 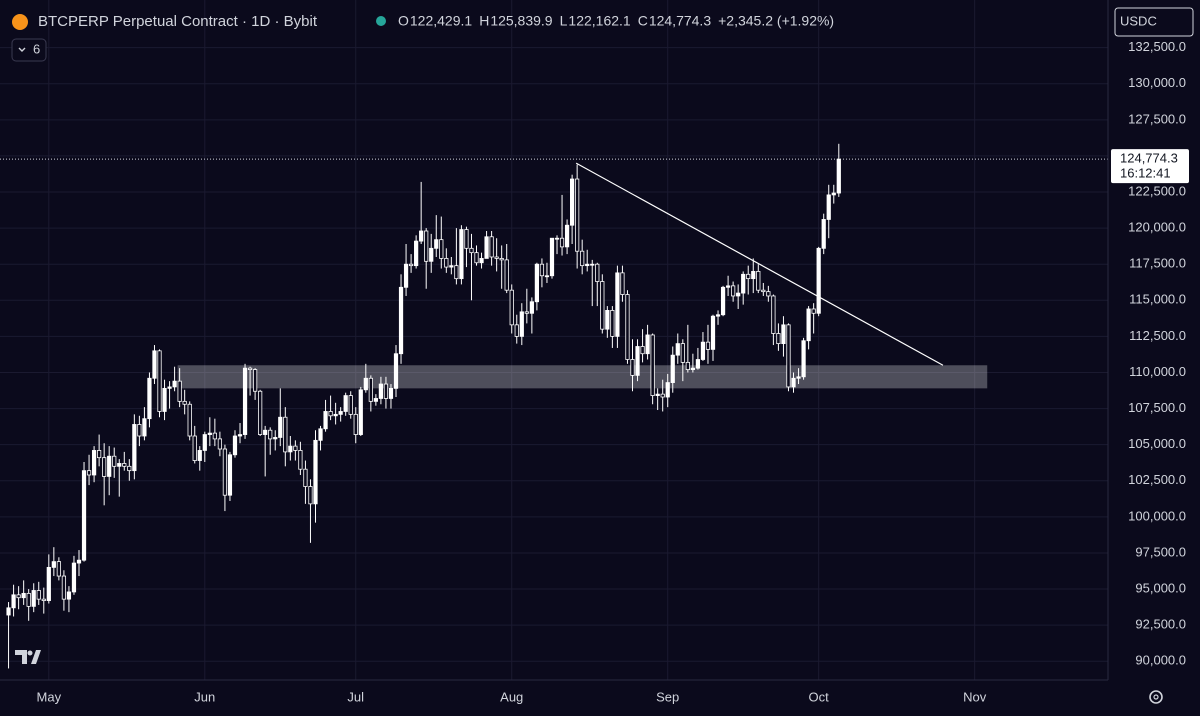 I want to click on countdown: 16:12:41, so click(x=1145, y=173).